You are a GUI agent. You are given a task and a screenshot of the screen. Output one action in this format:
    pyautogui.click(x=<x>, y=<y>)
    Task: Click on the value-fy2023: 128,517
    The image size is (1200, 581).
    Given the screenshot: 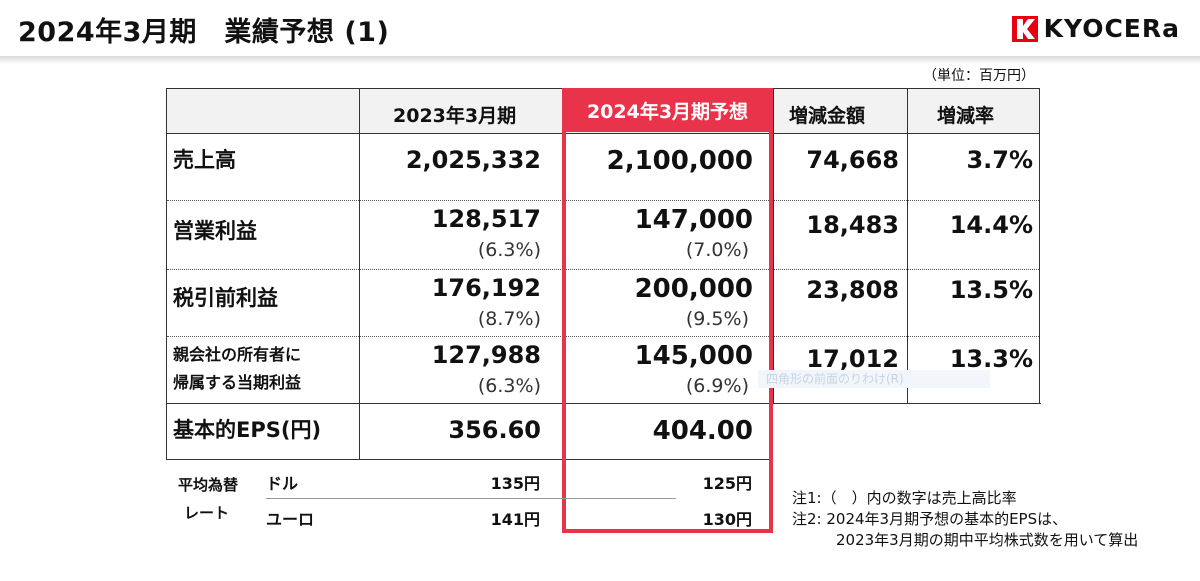 What is the action you would take?
    pyautogui.click(x=486, y=219)
    